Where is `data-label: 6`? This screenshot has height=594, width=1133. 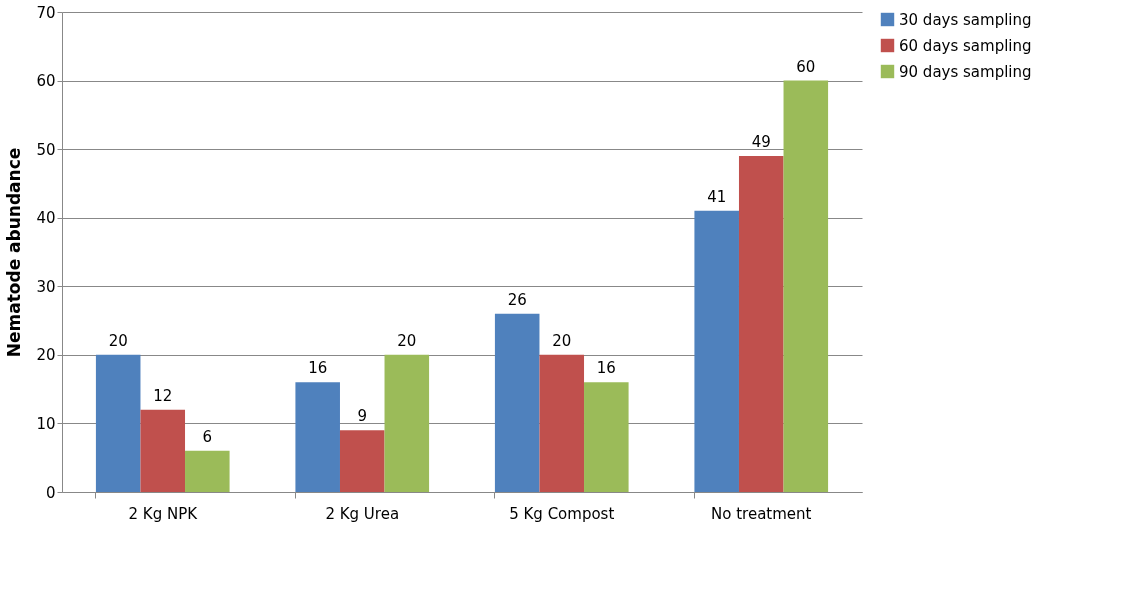 data-label: 6 is located at coordinates (207, 436).